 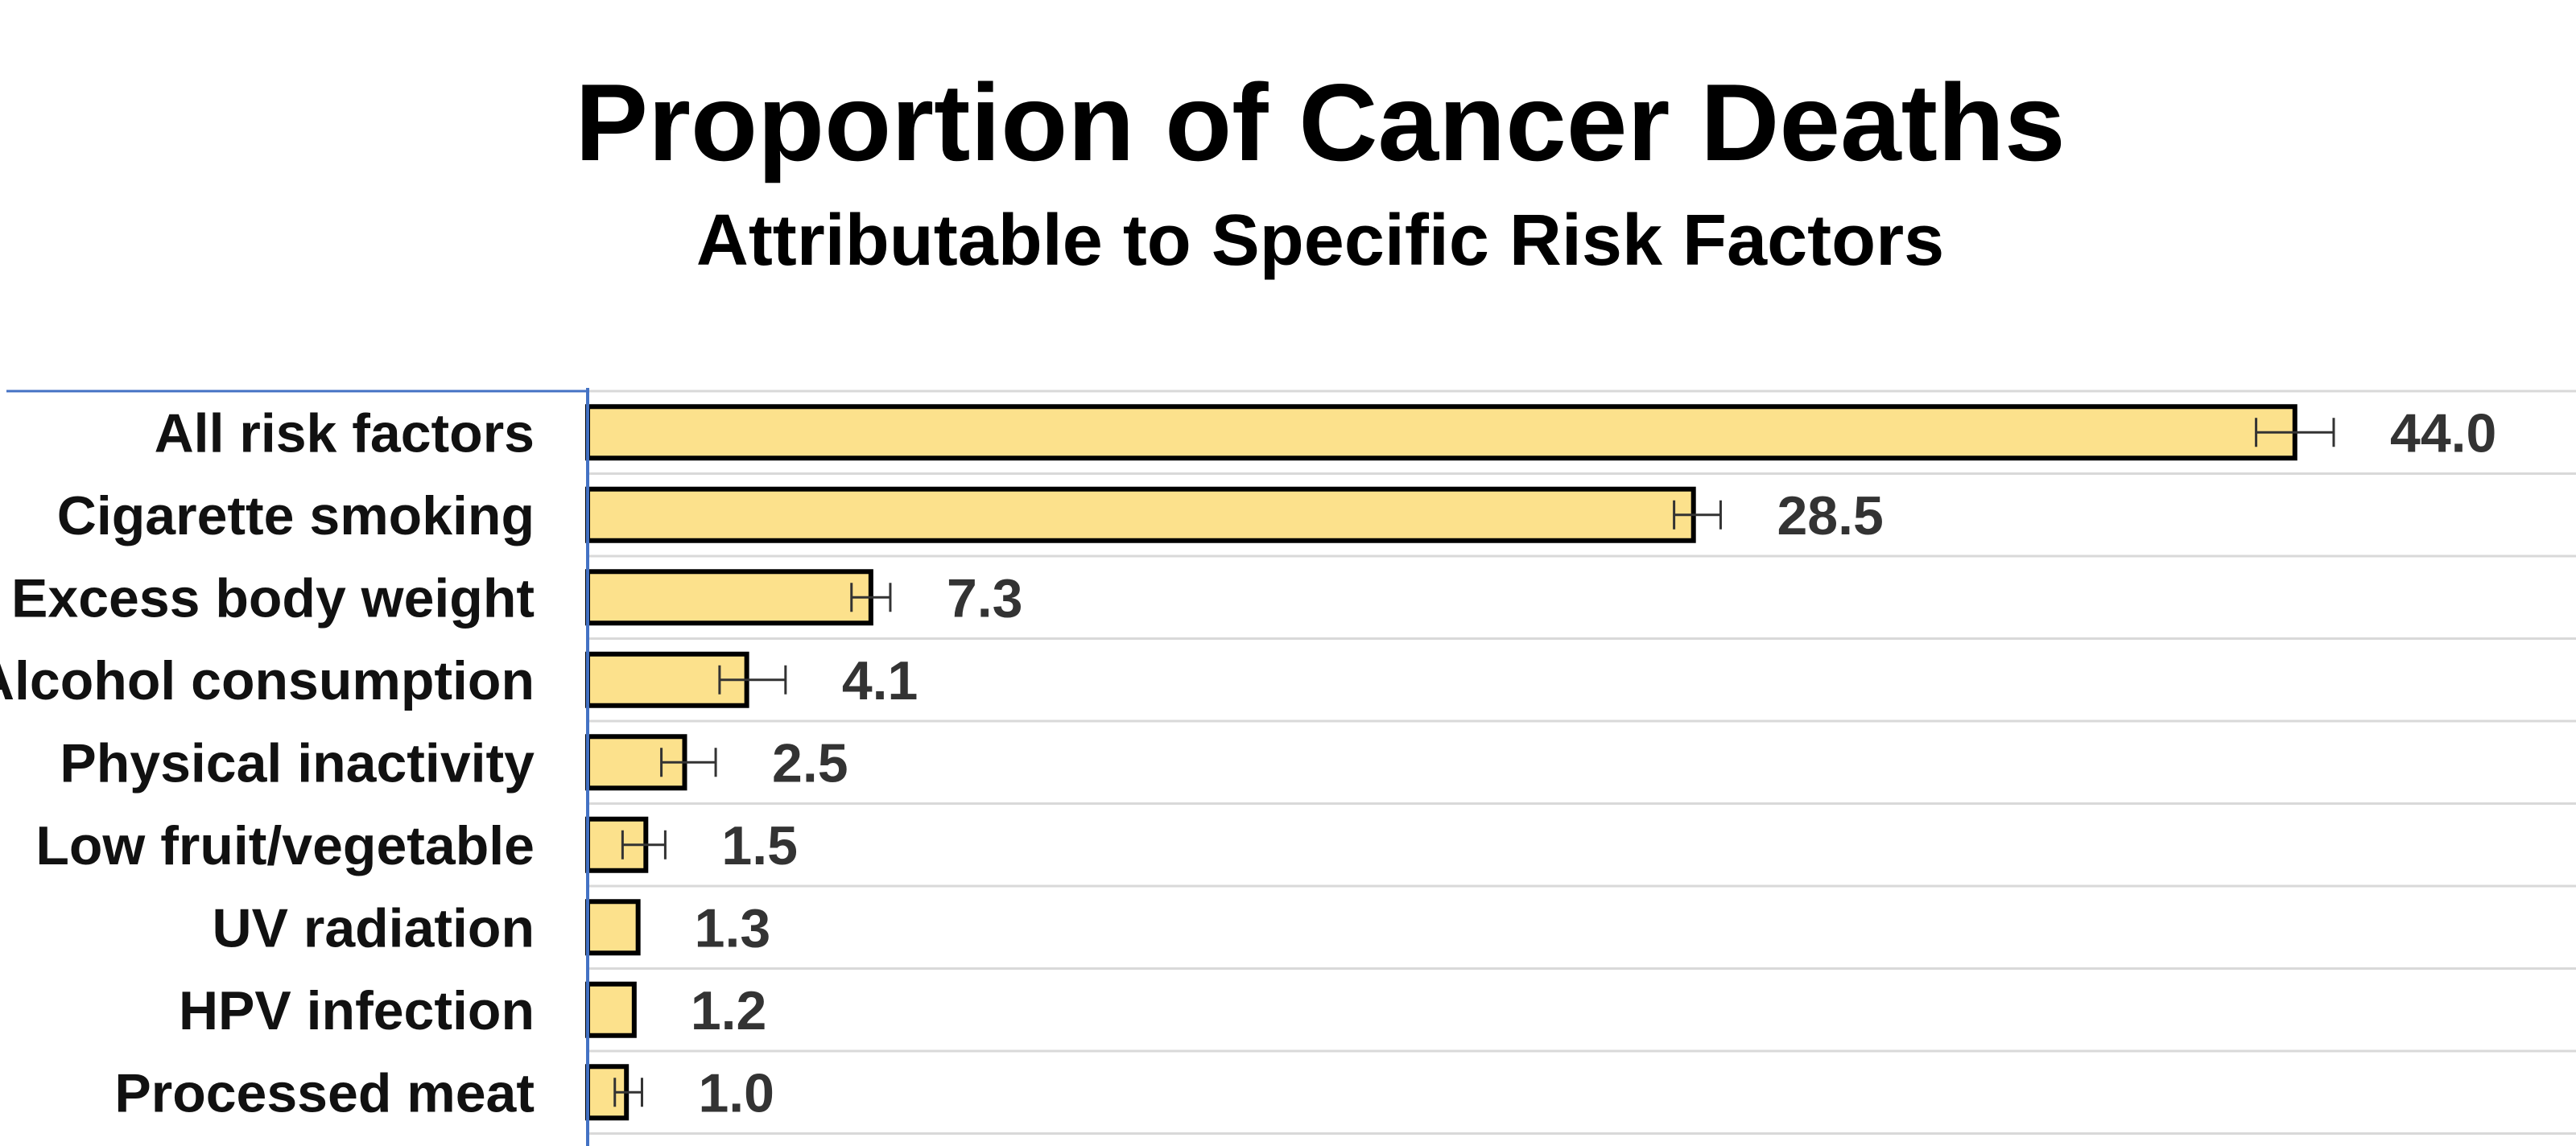 I want to click on data-label: 1.0, so click(x=736, y=1092).